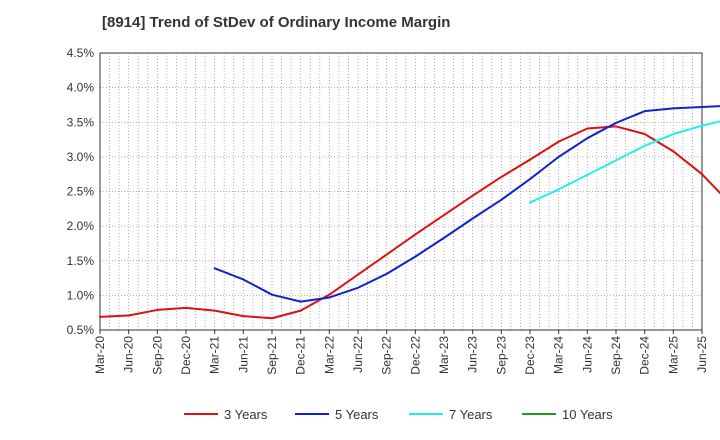 The width and height of the screenshot is (720, 440). I want to click on x-tick-label: Mar-24, so click(559, 355).